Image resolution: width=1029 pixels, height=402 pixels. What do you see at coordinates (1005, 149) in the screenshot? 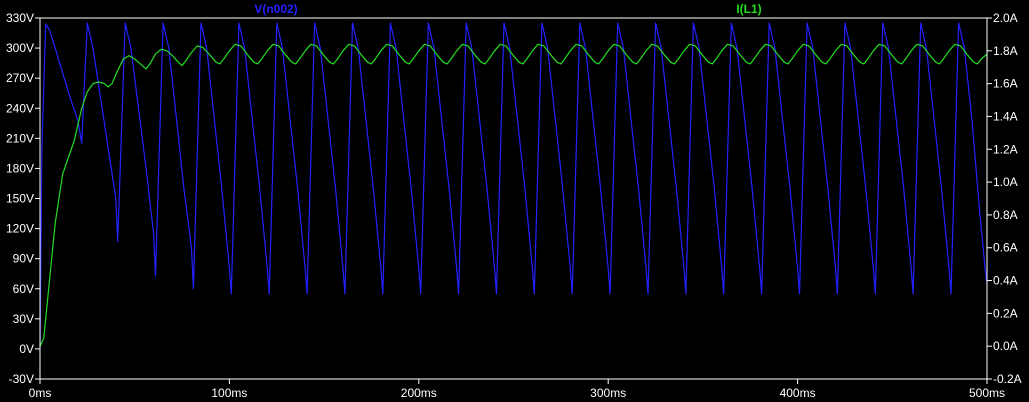
I see `y-right-tick-label: 1.2A` at bounding box center [1005, 149].